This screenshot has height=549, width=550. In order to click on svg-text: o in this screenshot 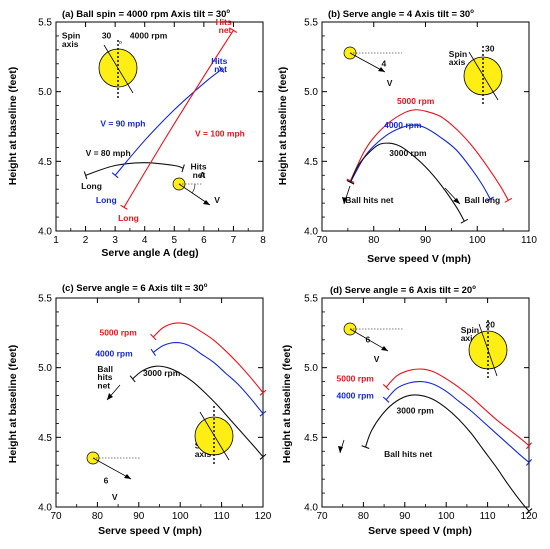, I will do `click(120, 43)`.